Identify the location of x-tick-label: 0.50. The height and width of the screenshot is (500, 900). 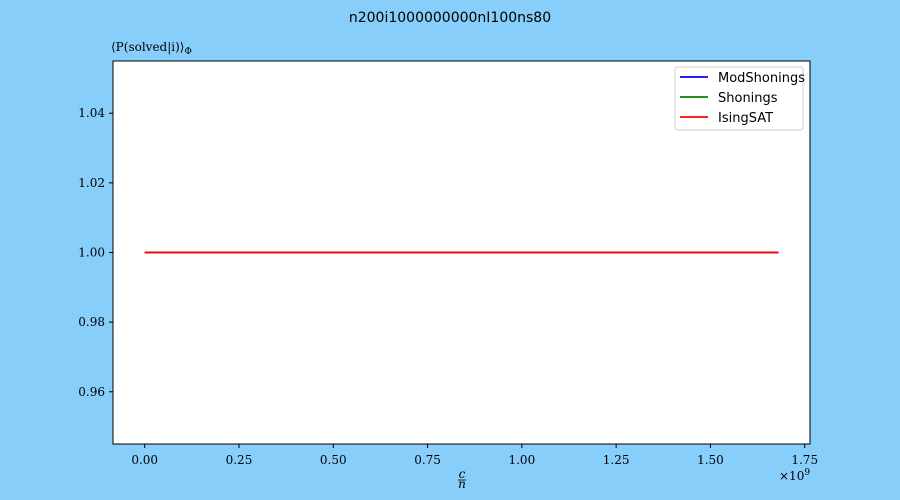
(333, 460).